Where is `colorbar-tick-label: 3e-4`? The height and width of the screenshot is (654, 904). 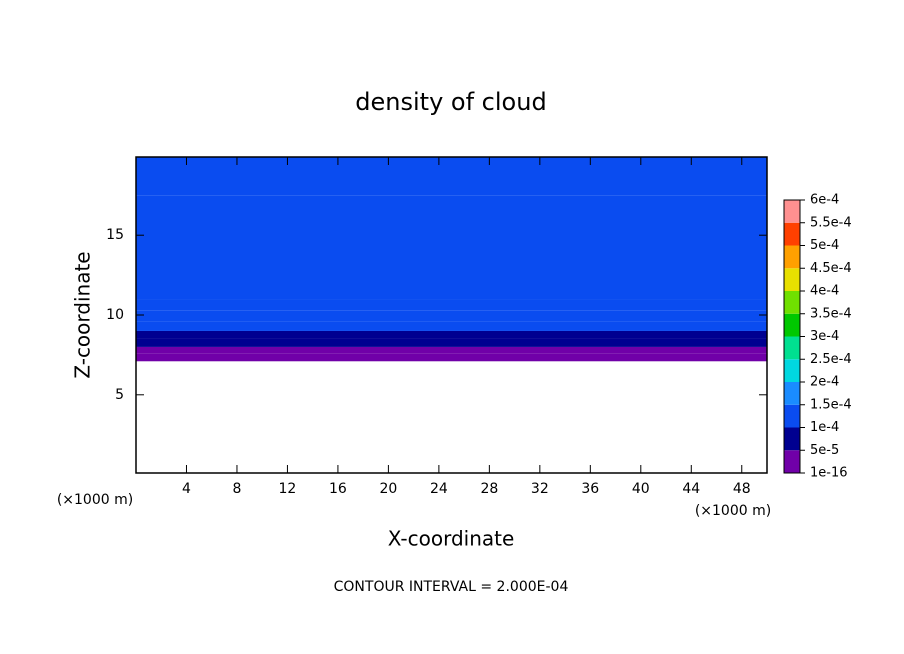 colorbar-tick-label: 3e-4 is located at coordinates (824, 336).